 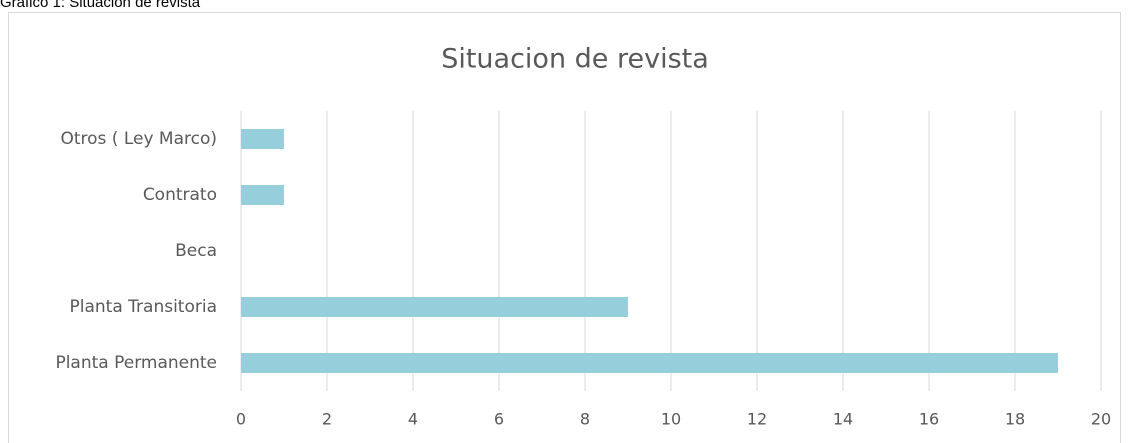 I want to click on chart-title: Situacion de revista, so click(x=575, y=59).